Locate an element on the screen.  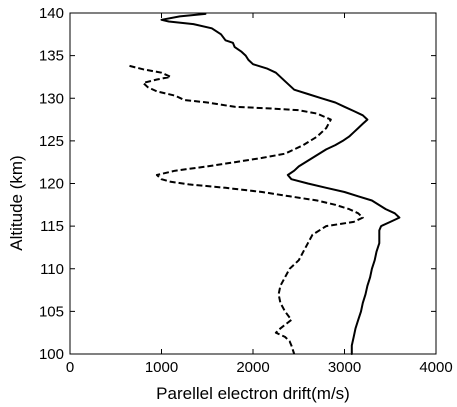
y-tick-label: 110 is located at coordinates (52, 269).